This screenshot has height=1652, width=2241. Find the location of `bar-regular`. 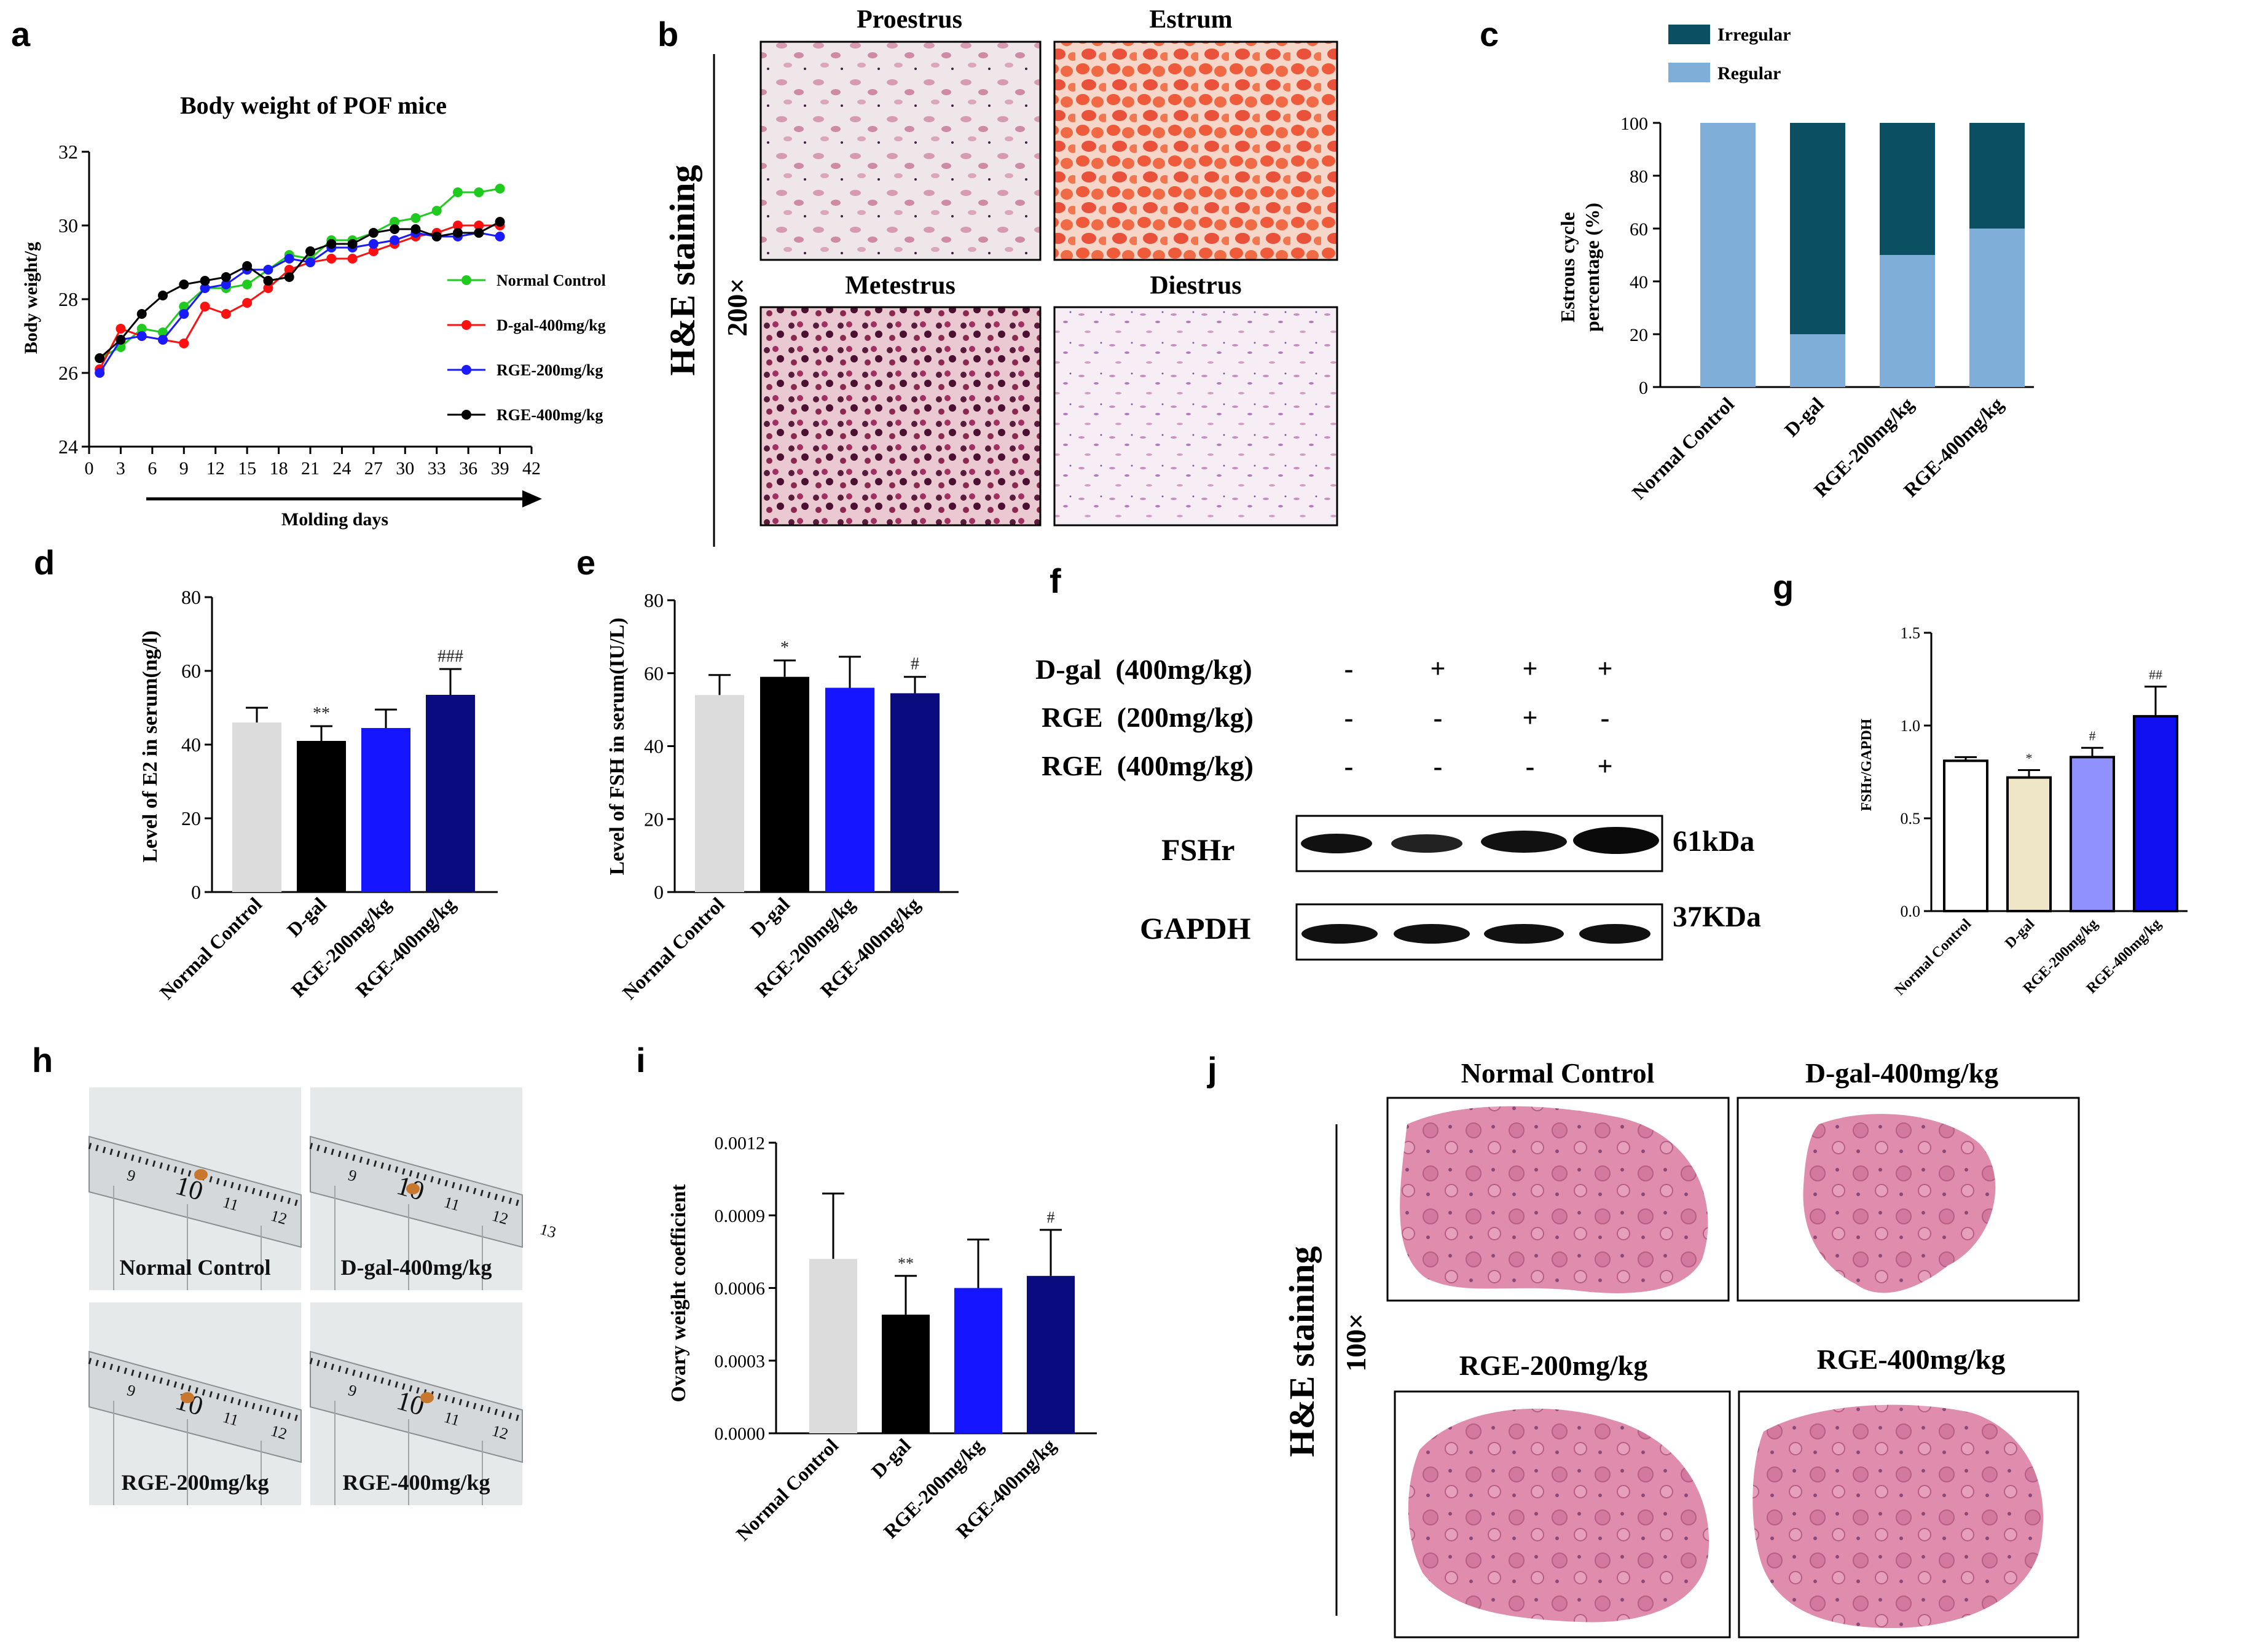

bar-regular is located at coordinates (1728, 255).